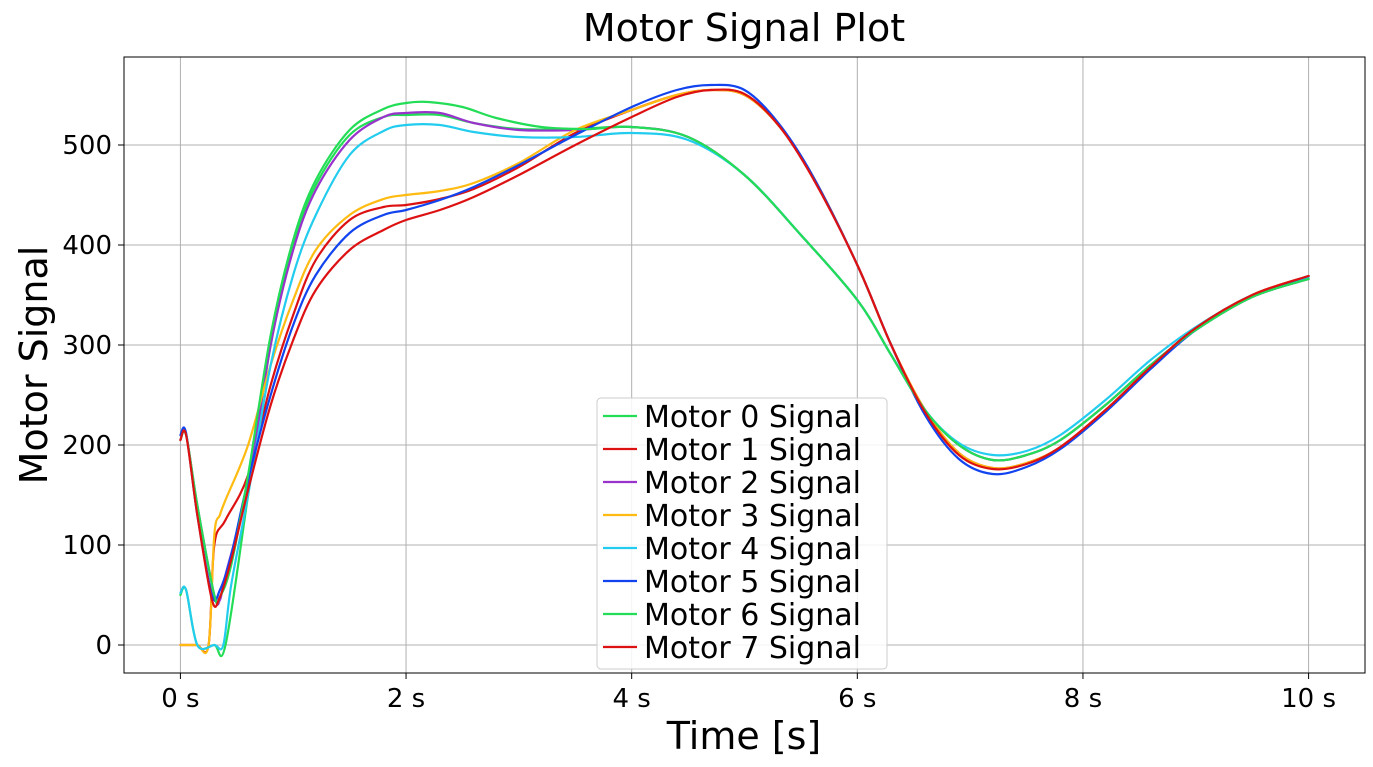 This screenshot has width=1373, height=767. I want to click on y-axis-ticks: 0 100 200 300 400 500, so click(93, 396).